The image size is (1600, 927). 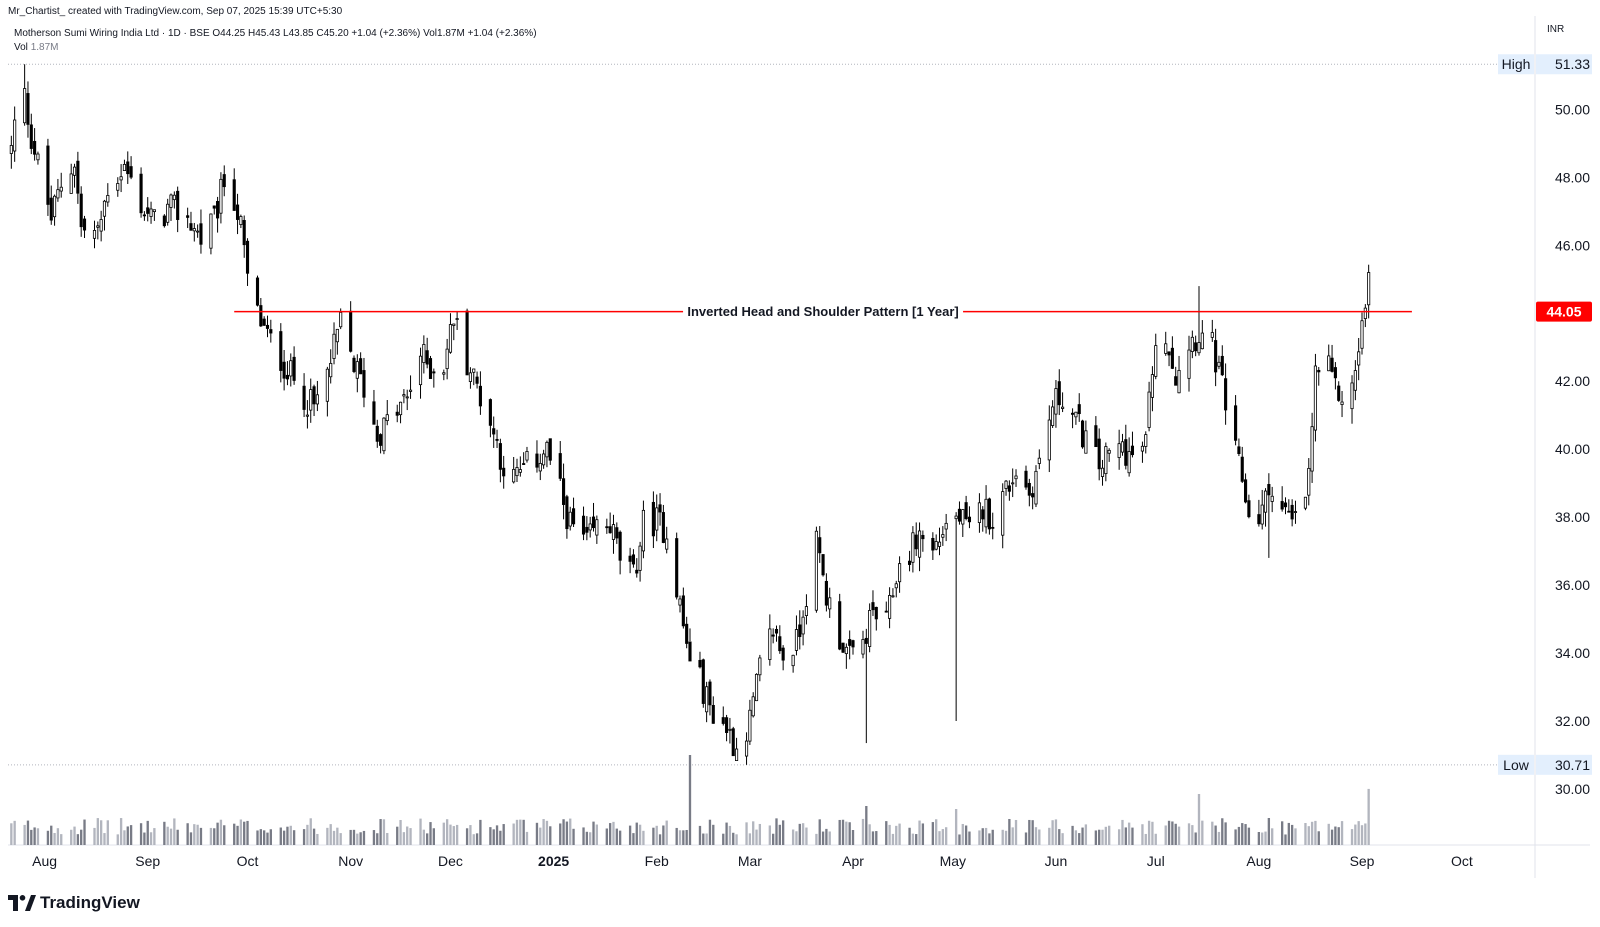 What do you see at coordinates (1556, 29) in the screenshot?
I see `currency-label: INR` at bounding box center [1556, 29].